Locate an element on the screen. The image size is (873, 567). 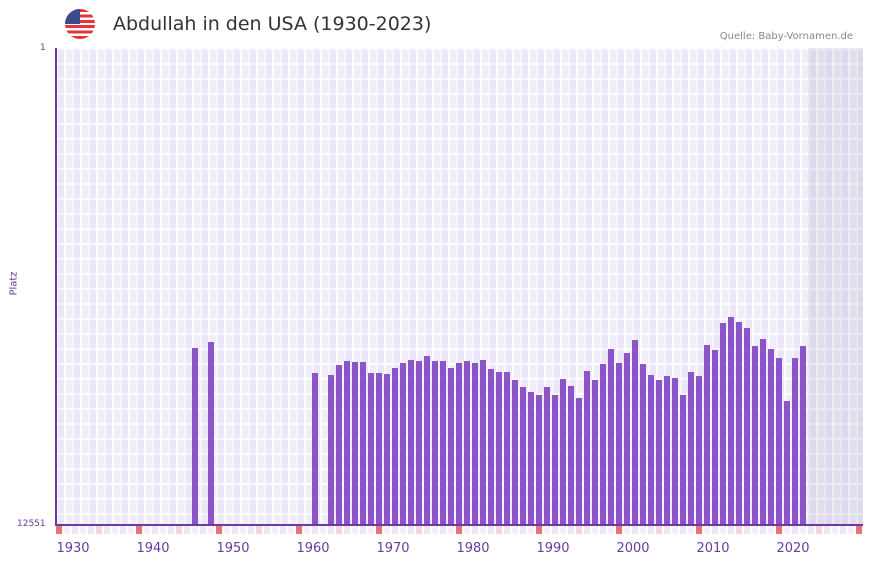
bar-2013 is located at coordinates (739, 422).